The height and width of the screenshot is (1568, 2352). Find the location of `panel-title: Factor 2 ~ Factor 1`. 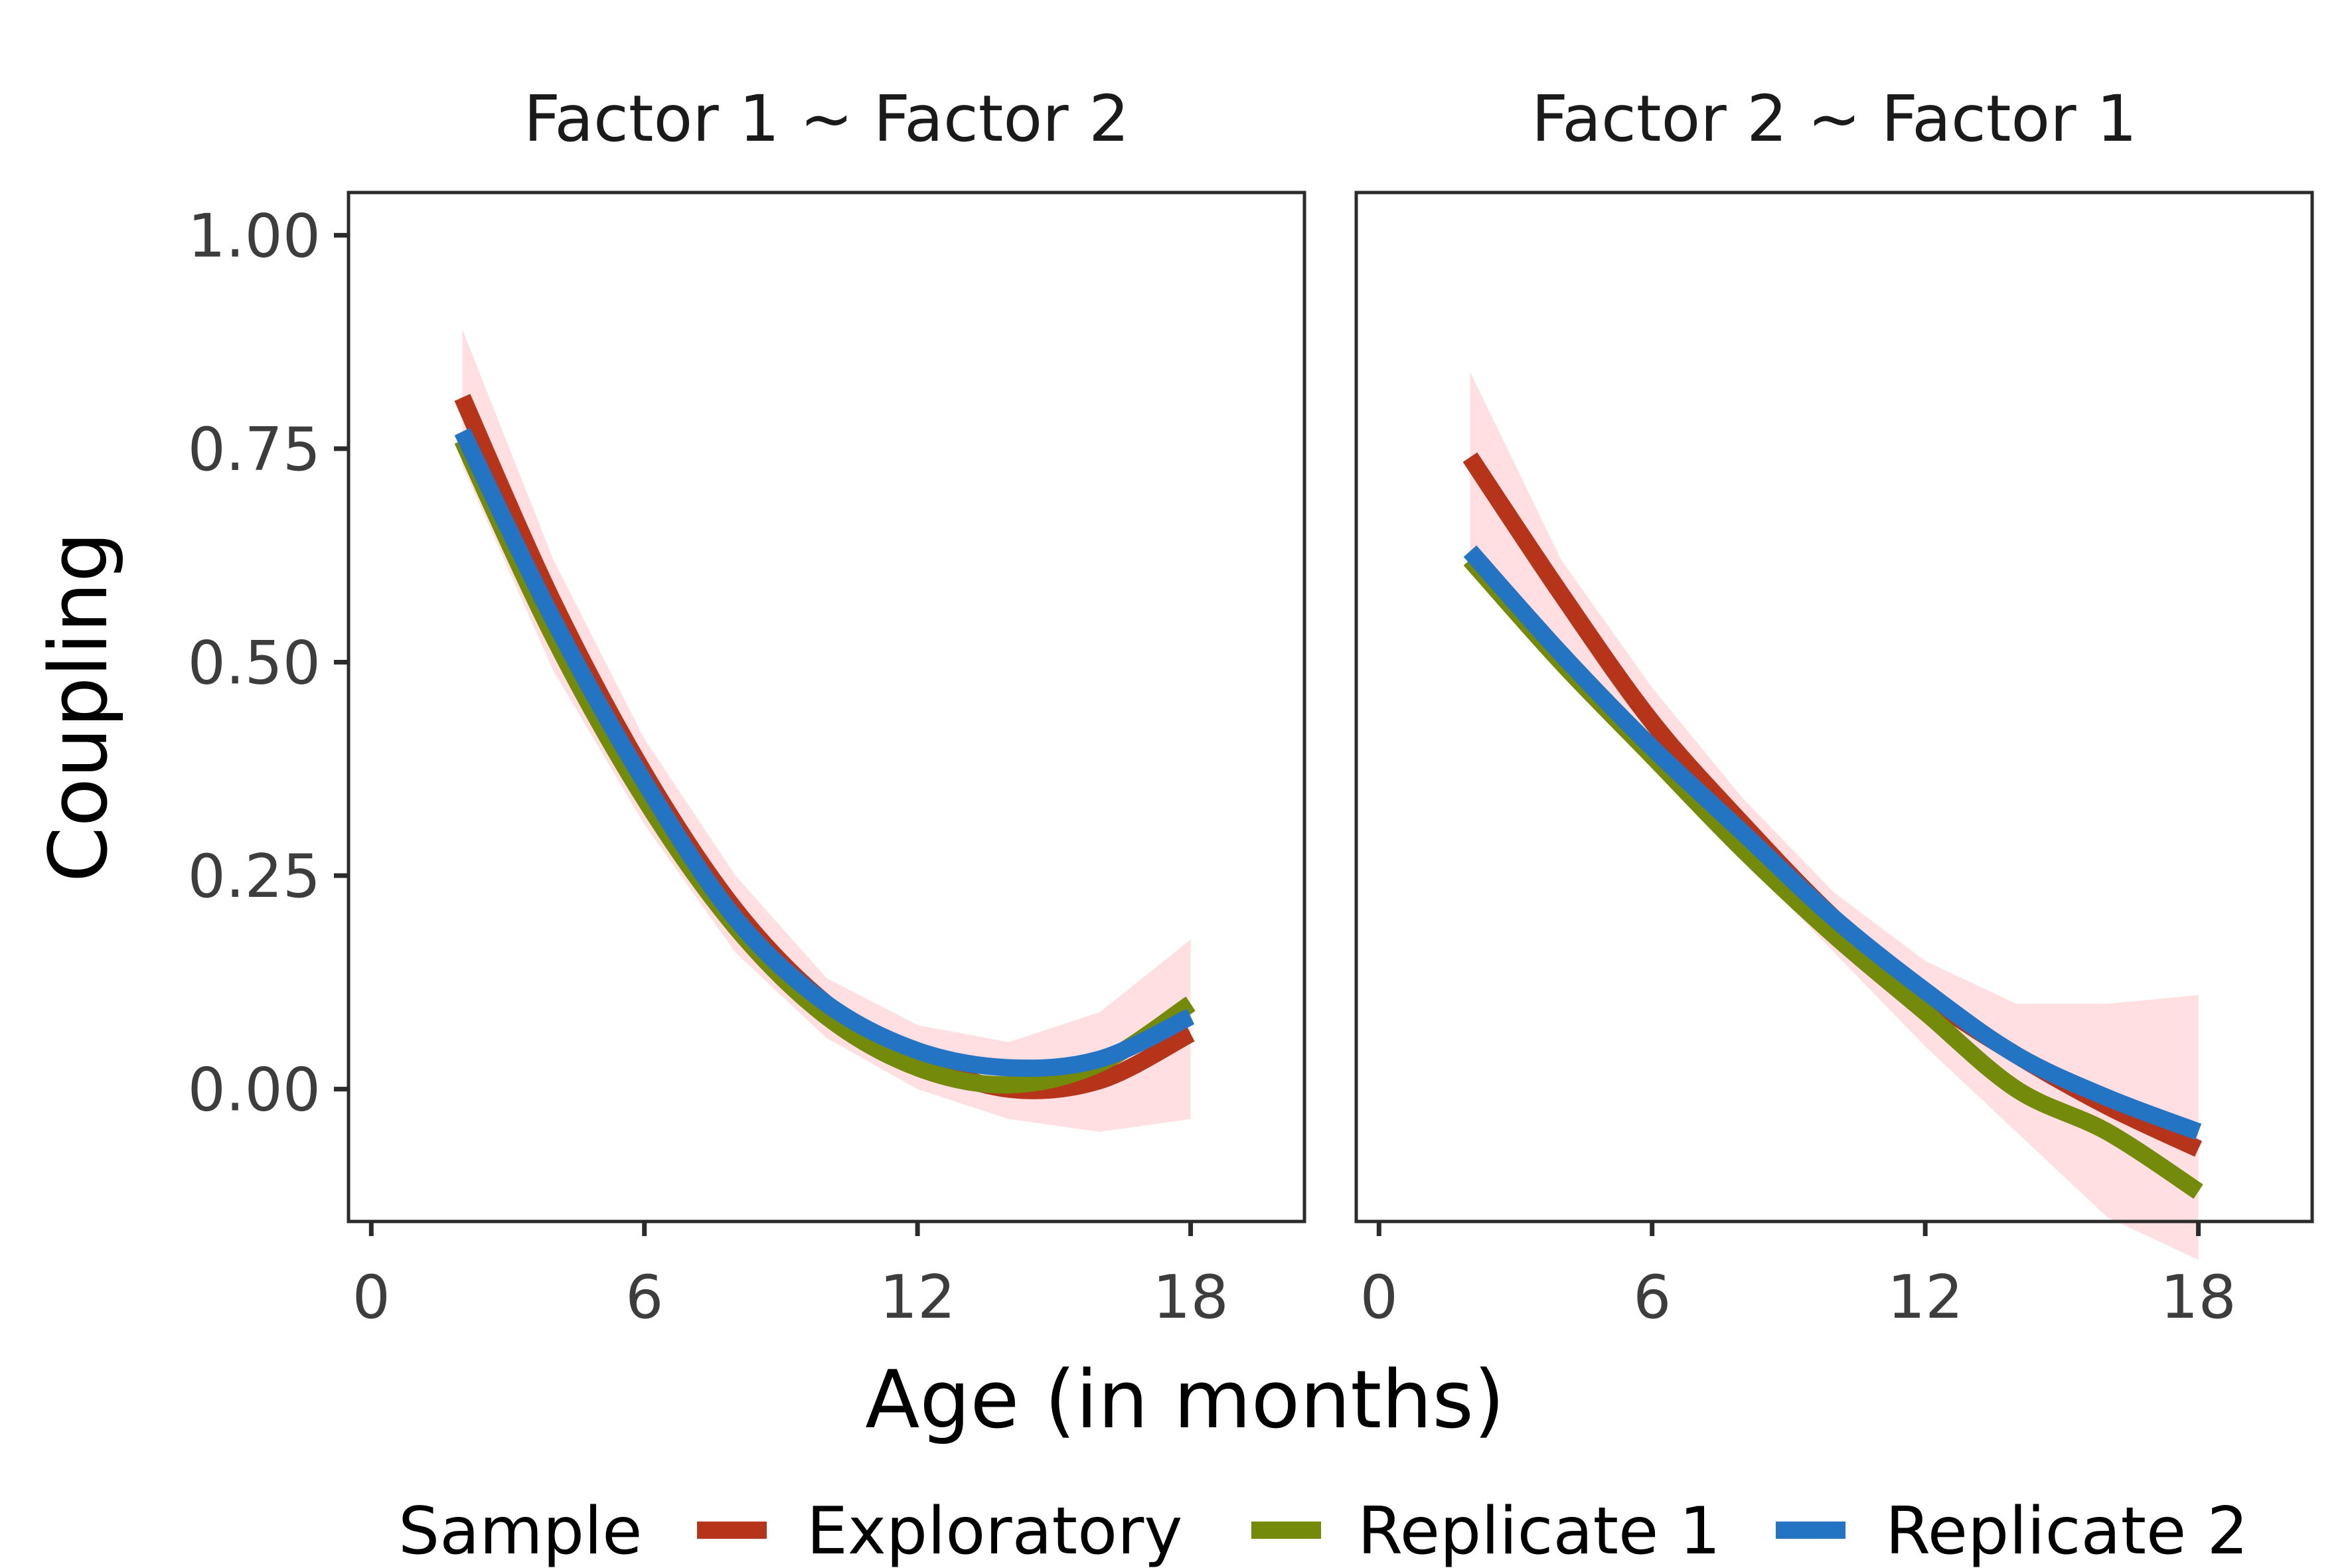

panel-title: Factor 2 ~ Factor 1 is located at coordinates (1834, 119).